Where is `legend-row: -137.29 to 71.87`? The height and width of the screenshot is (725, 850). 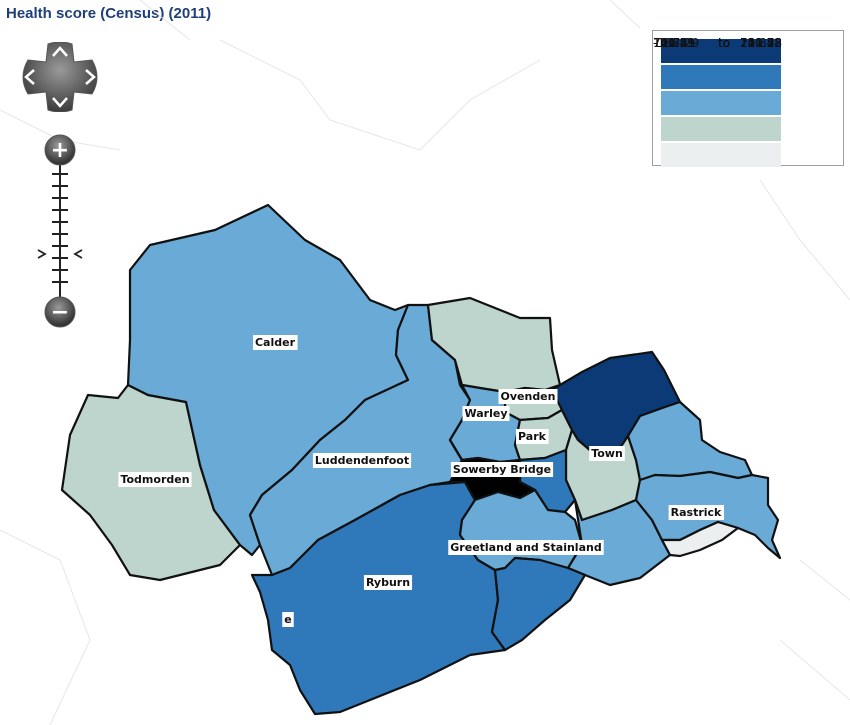 legend-row: -137.29 to 71.87 is located at coordinates (748, 101).